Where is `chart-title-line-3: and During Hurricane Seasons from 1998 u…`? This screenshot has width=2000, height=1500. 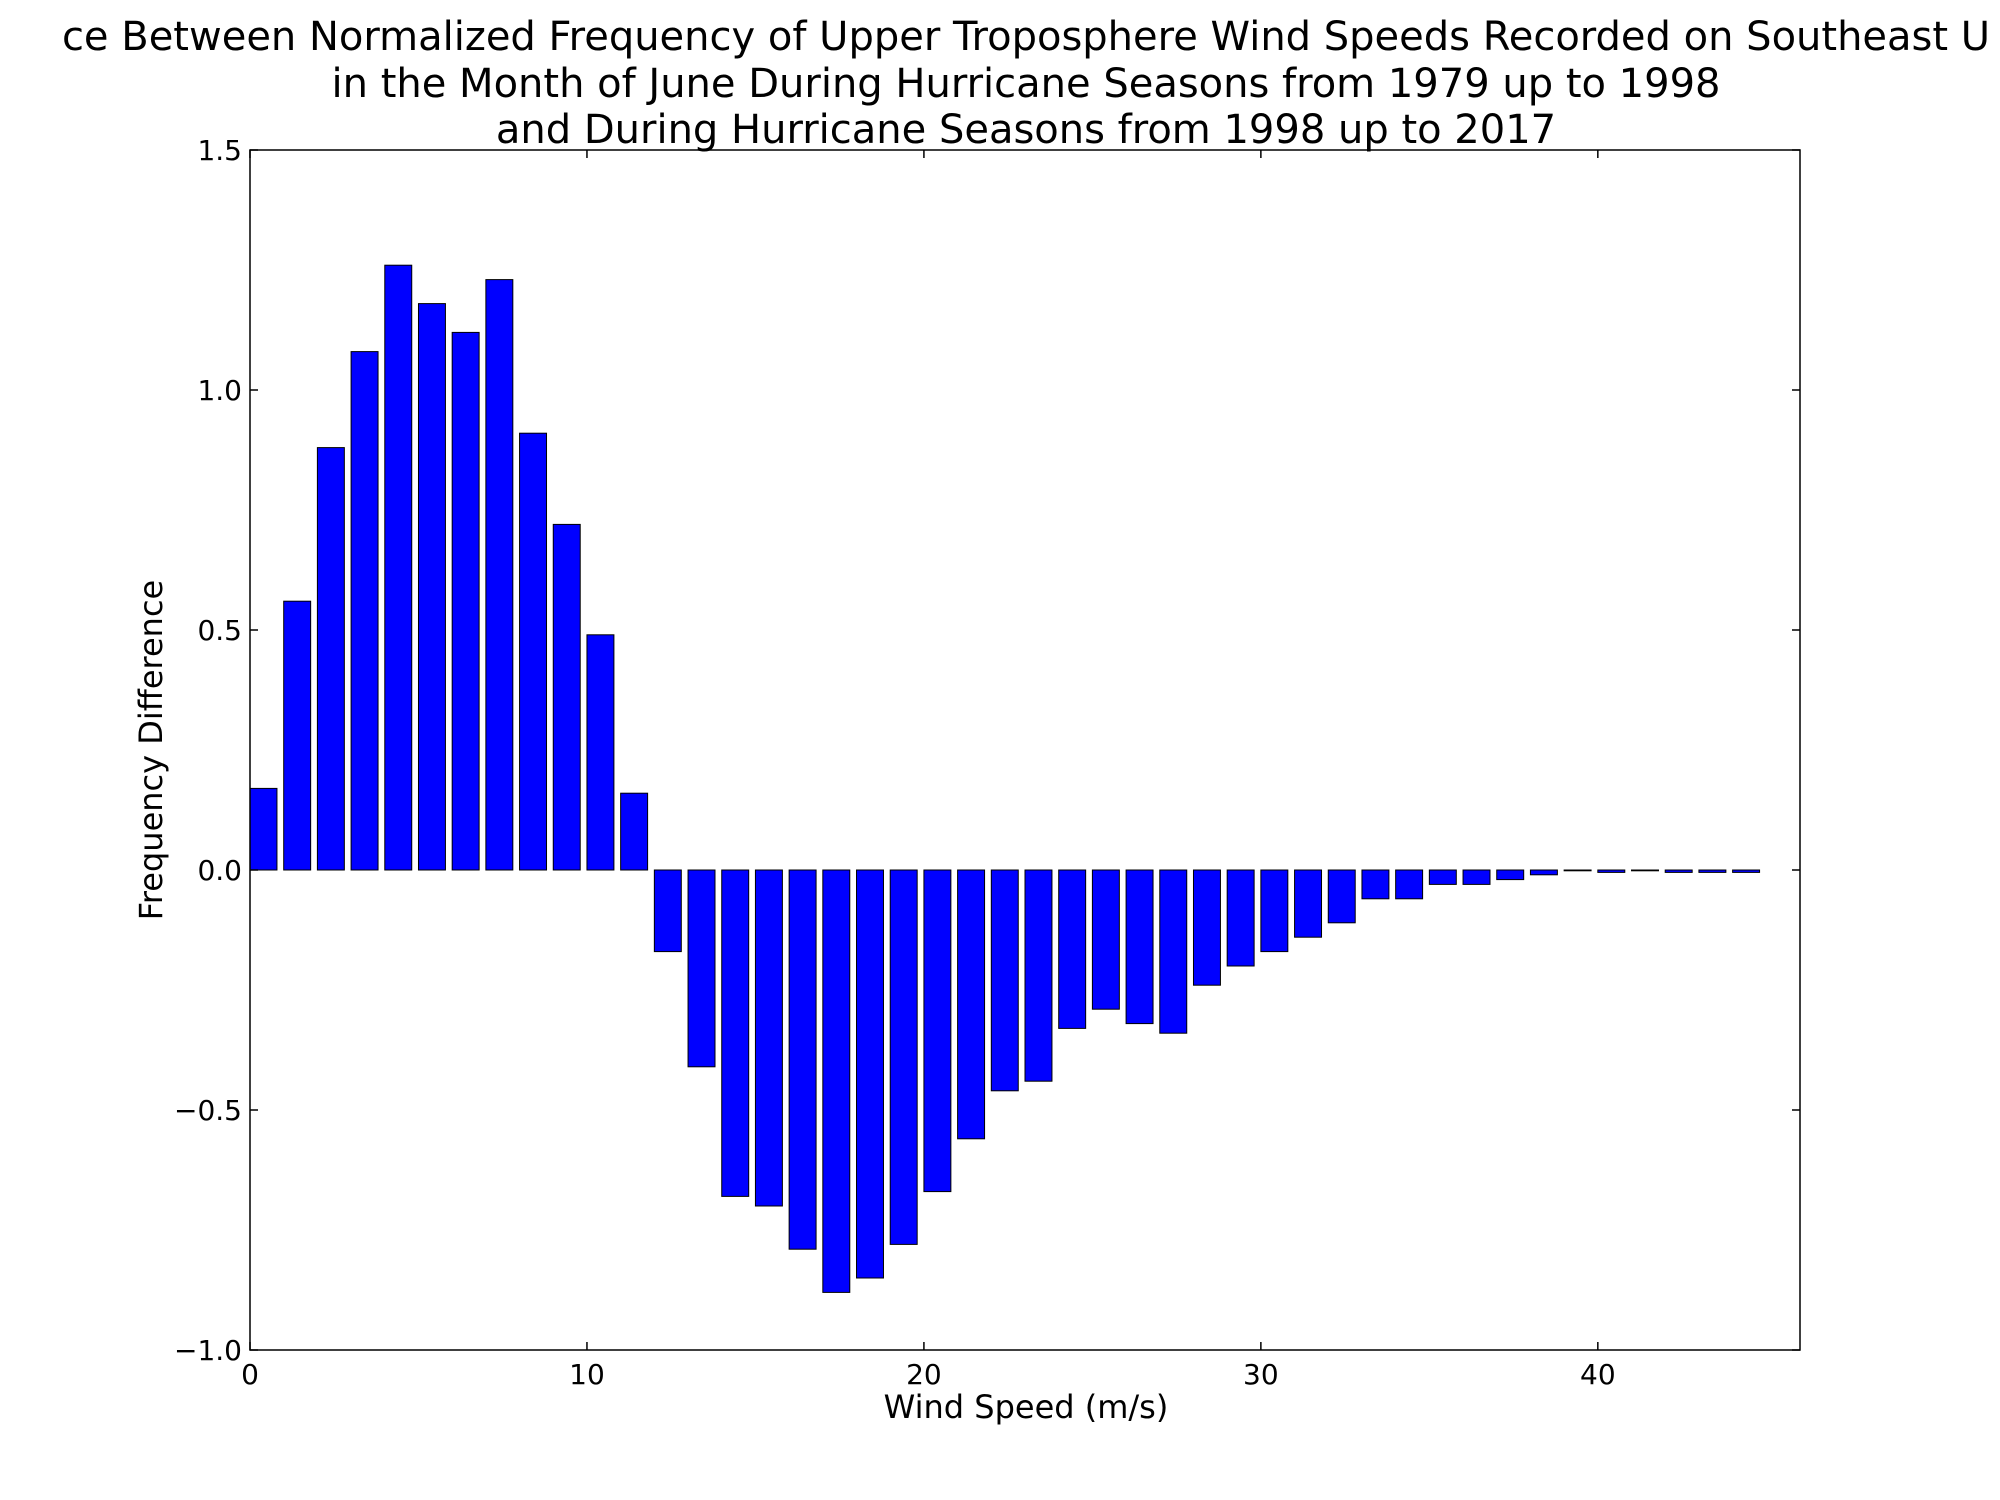 chart-title-line-3: and During Hurricane Seasons from 1998 u… is located at coordinates (1026, 130).